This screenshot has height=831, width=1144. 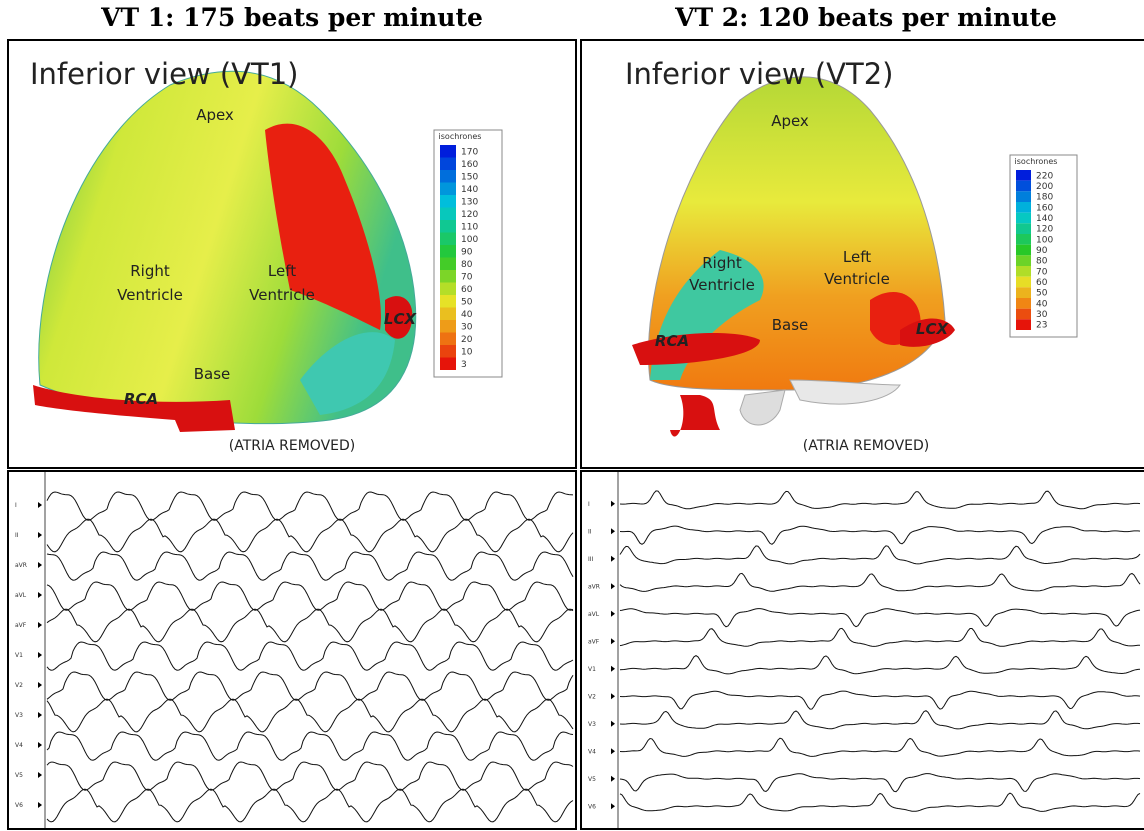 What do you see at coordinates (19, 655) in the screenshot?
I see `lead-label: V1` at bounding box center [19, 655].